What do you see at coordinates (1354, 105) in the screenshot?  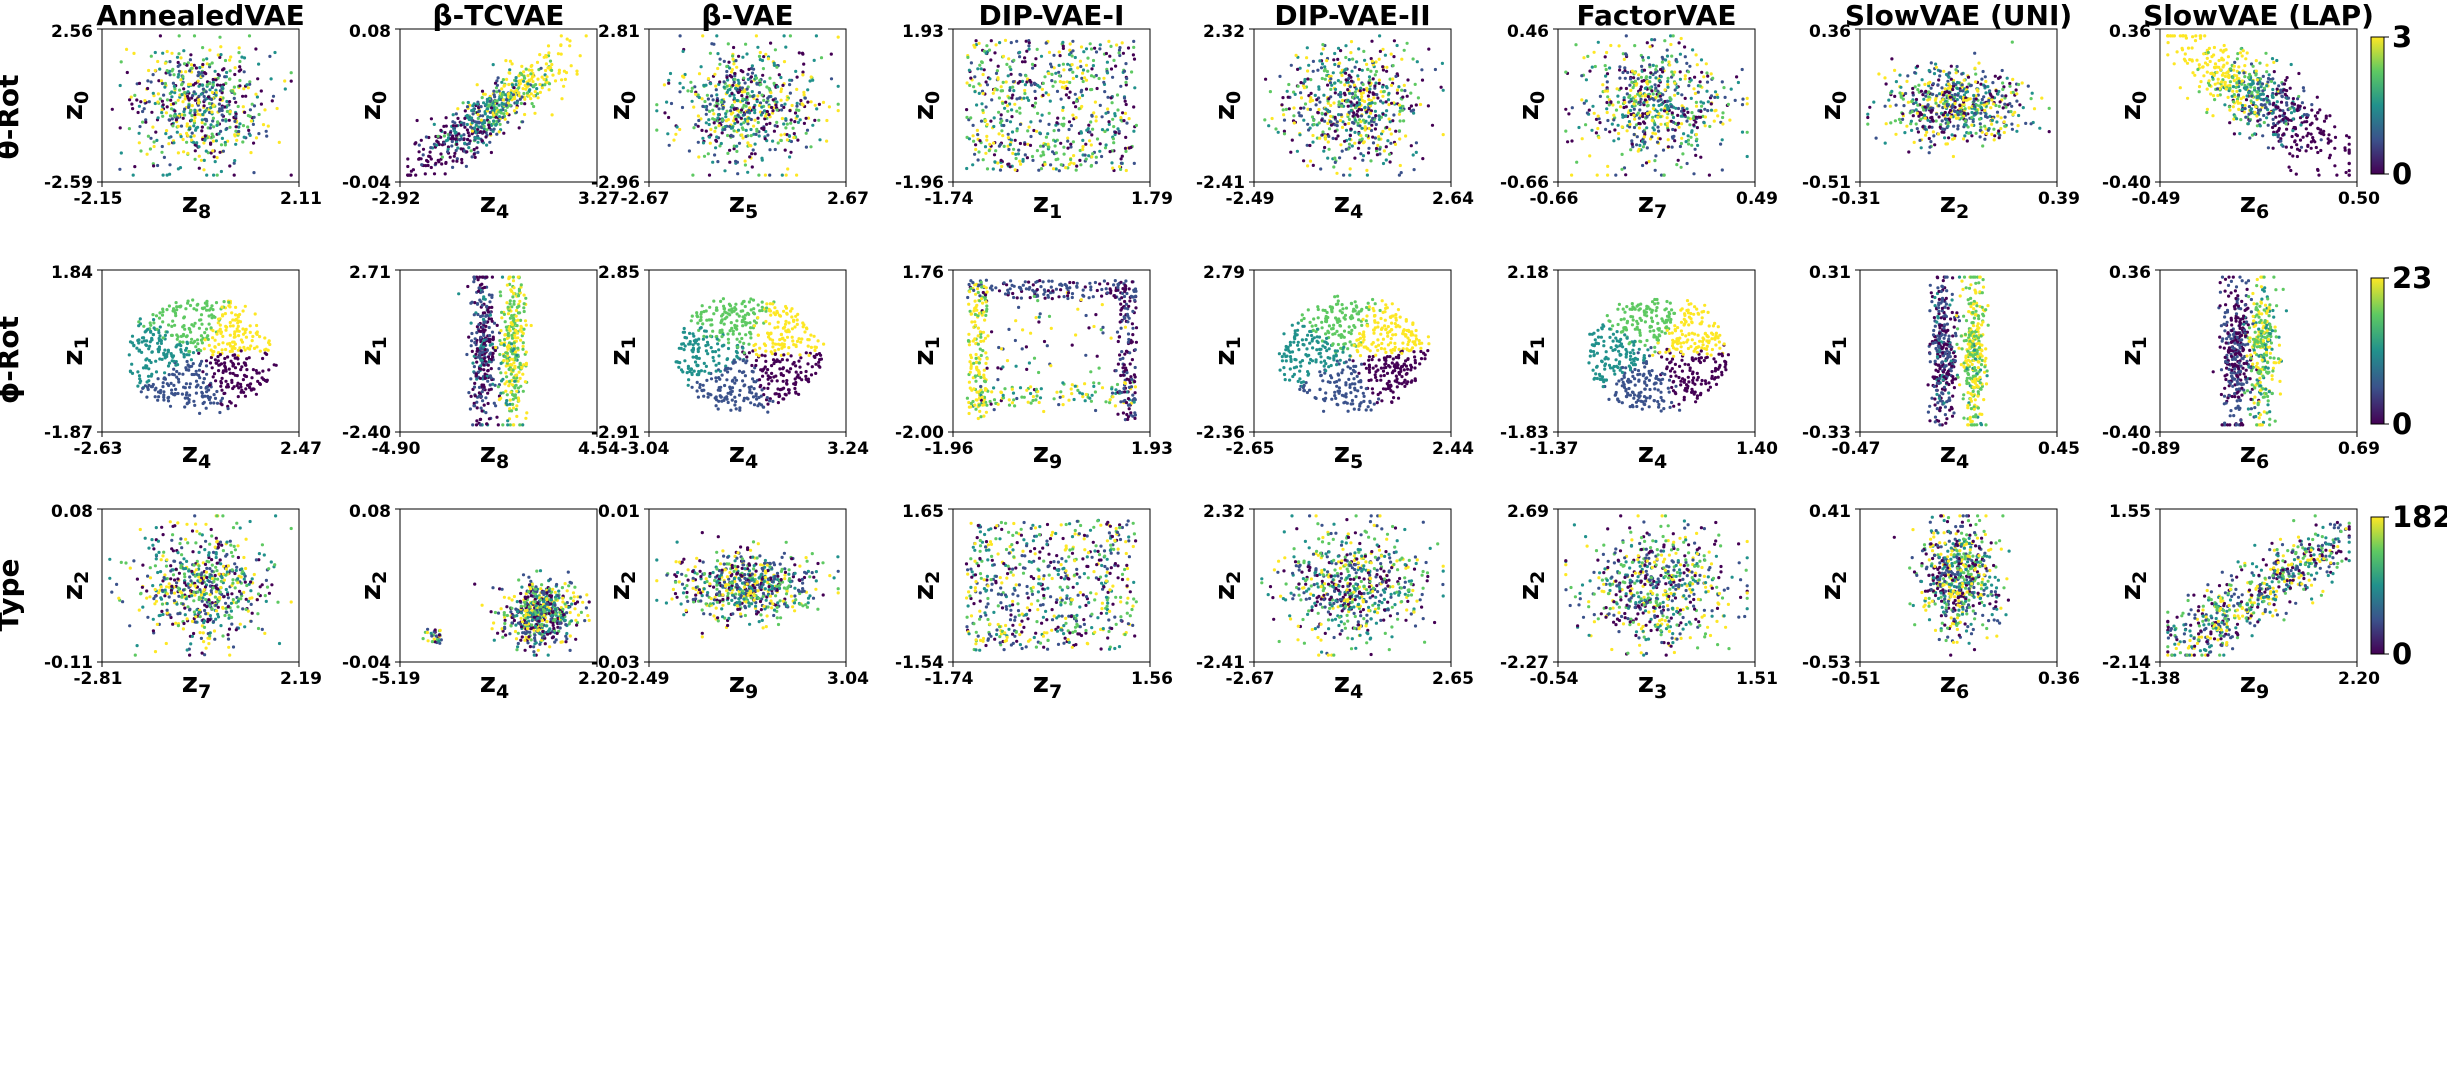 I see `scatter-points` at bounding box center [1354, 105].